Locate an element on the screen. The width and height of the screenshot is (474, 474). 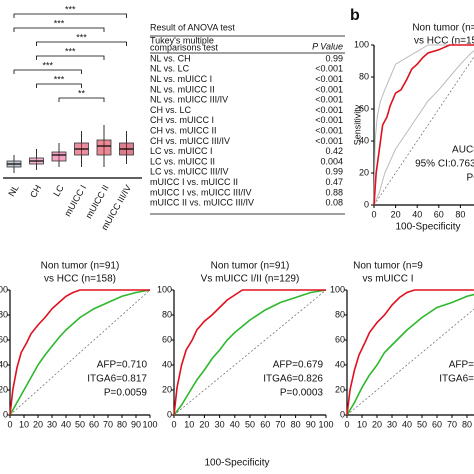
table-cell: 0.004 is located at coordinates (331, 161).